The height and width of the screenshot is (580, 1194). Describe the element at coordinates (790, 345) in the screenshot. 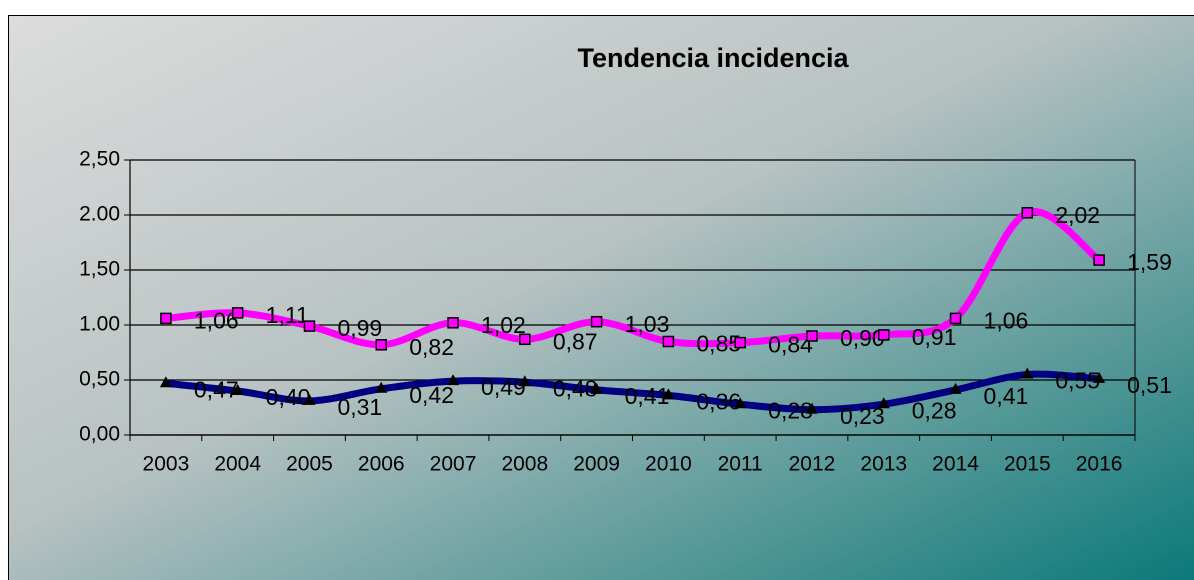

I see `data-label: 0,84` at that location.